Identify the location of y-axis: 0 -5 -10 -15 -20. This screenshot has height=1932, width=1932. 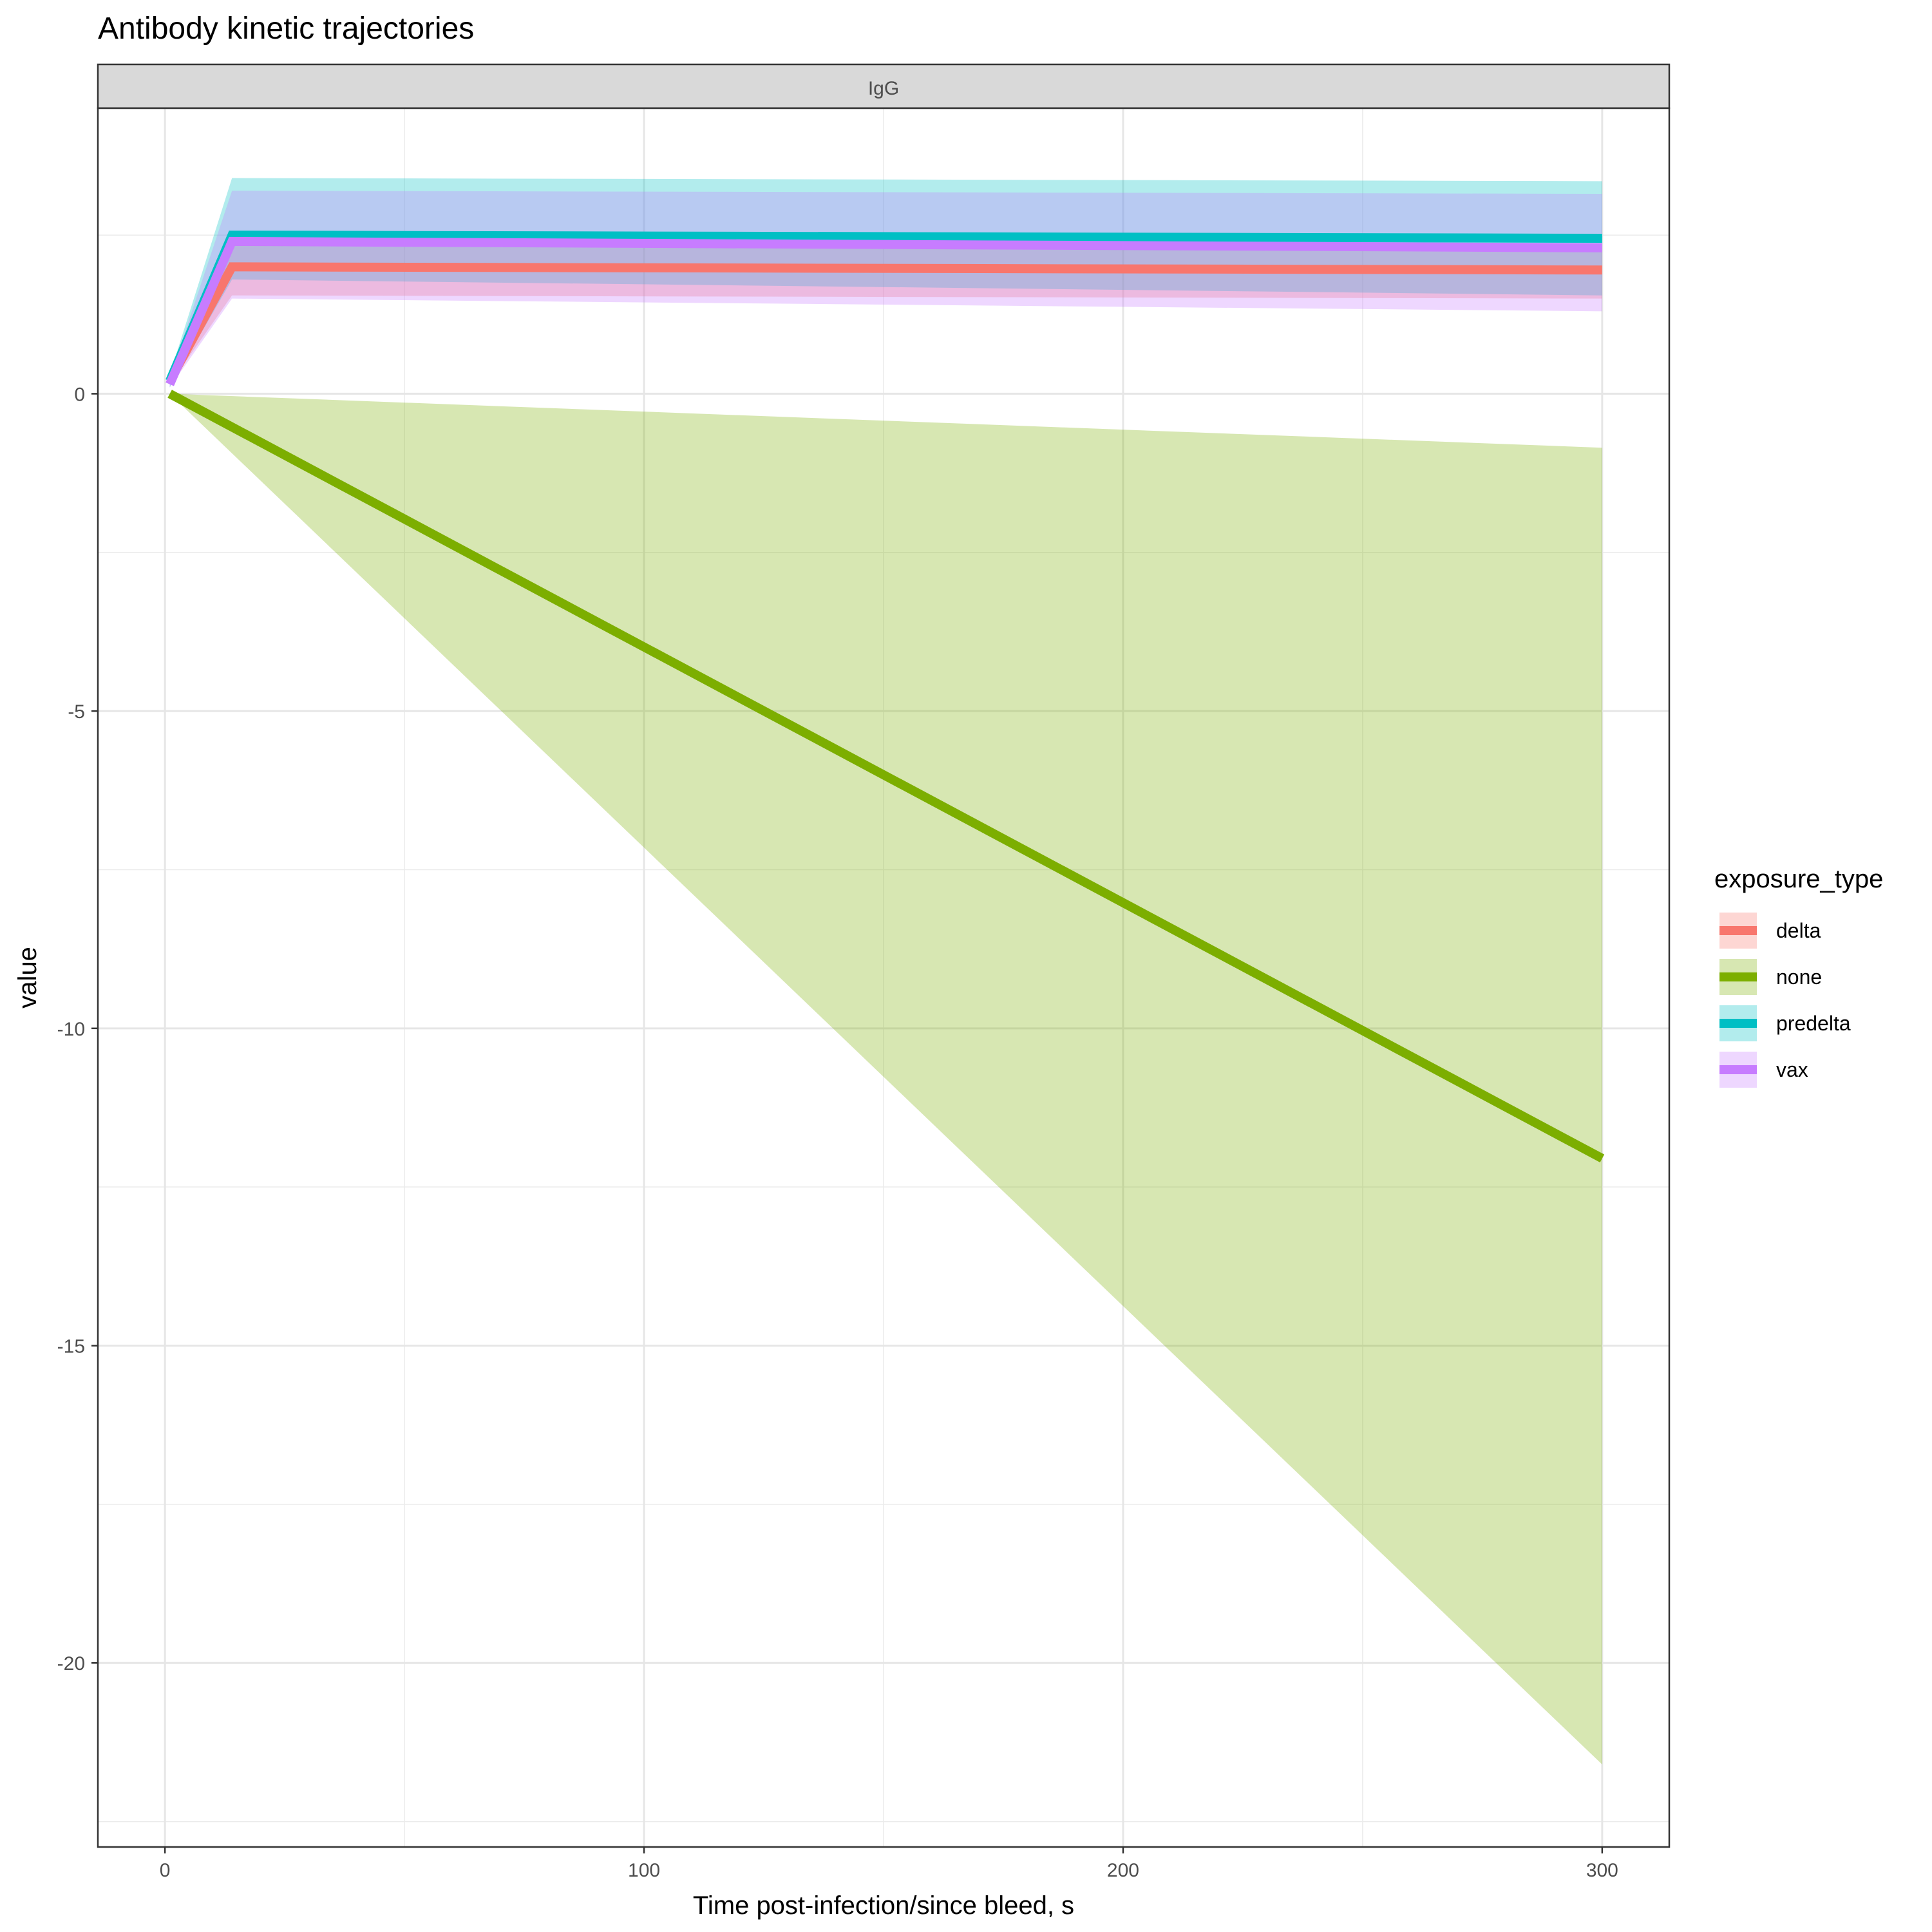
(77, 1029).